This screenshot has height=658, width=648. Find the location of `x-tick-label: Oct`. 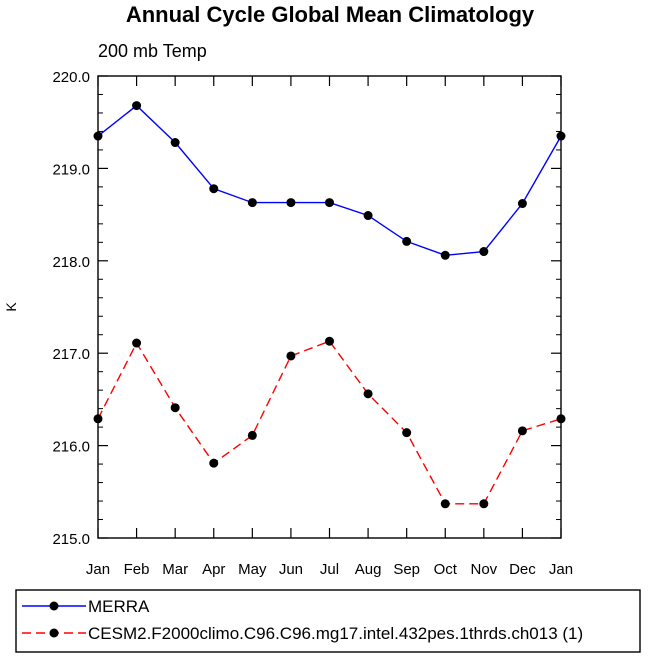

x-tick-label: Oct is located at coordinates (446, 569).